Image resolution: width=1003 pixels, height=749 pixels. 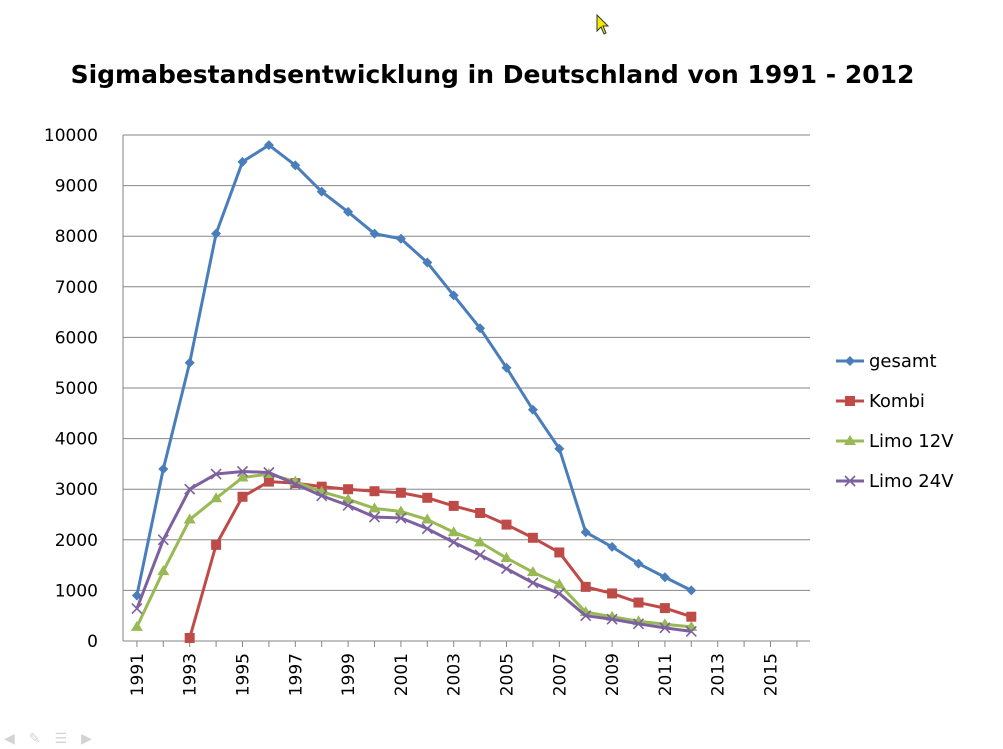 What do you see at coordinates (92, 642) in the screenshot?
I see `y-tick-label: 0` at bounding box center [92, 642].